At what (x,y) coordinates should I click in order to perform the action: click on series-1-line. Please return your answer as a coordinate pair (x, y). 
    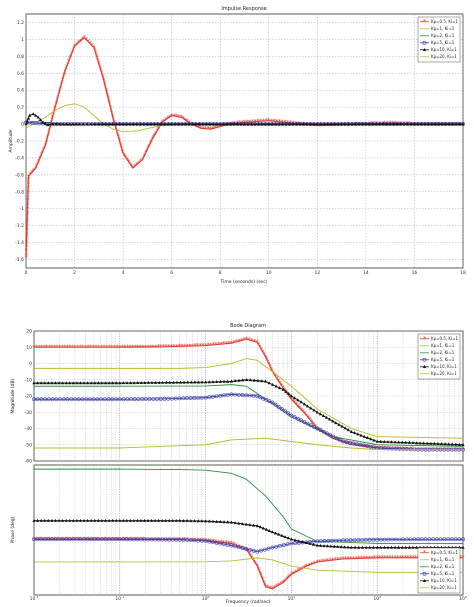
    Looking at the image, I should click on (248, 506).